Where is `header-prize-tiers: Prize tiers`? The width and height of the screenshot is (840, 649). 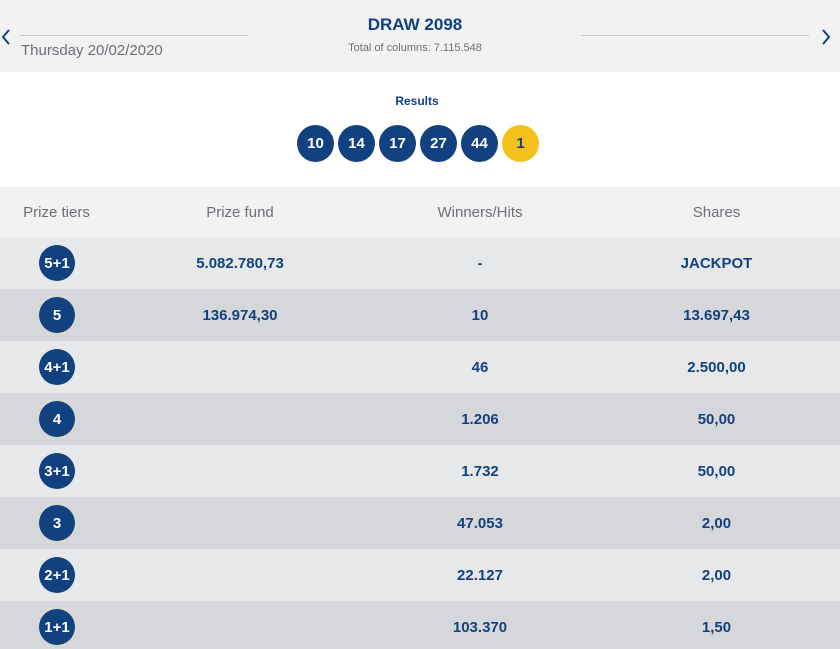
header-prize-tiers: Prize tiers is located at coordinates (56, 212).